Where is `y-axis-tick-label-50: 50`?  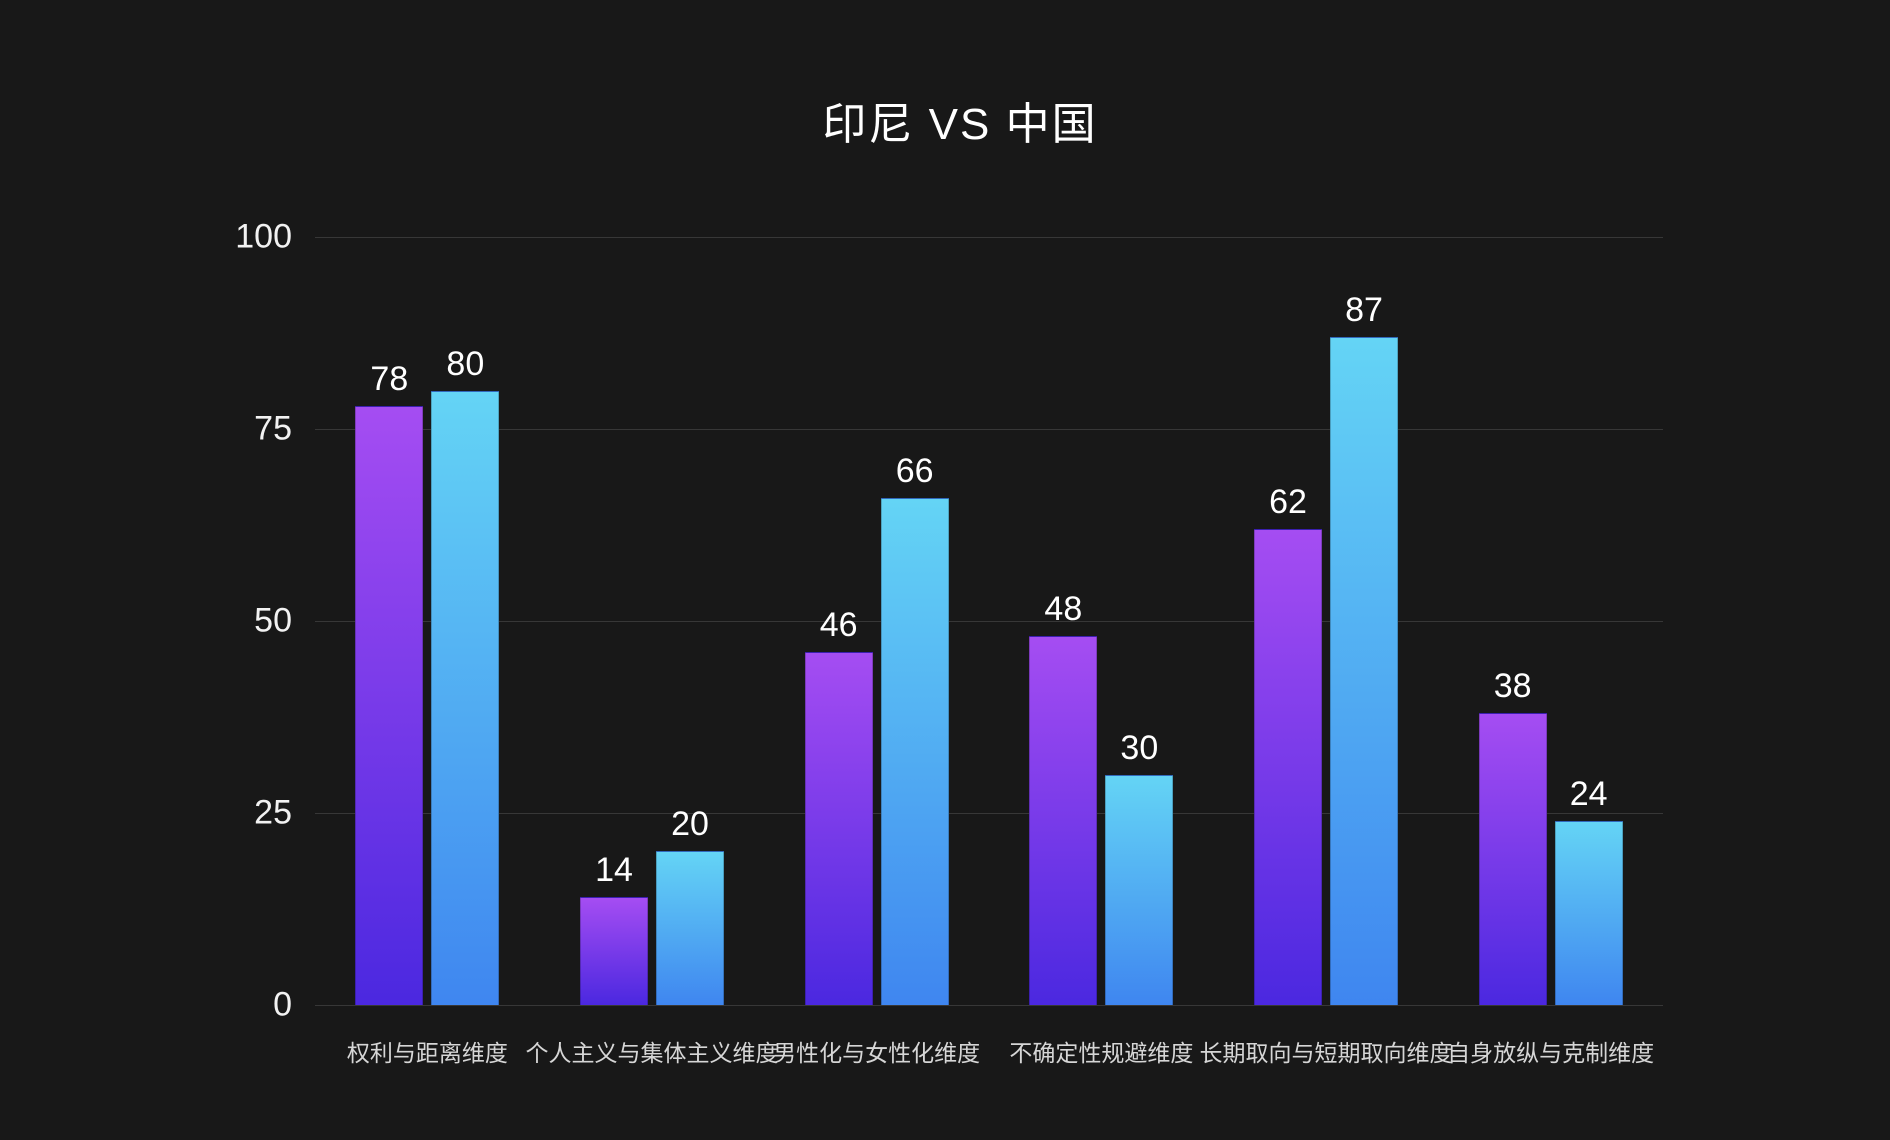
y-axis-tick-label-50: 50 is located at coordinates (273, 620).